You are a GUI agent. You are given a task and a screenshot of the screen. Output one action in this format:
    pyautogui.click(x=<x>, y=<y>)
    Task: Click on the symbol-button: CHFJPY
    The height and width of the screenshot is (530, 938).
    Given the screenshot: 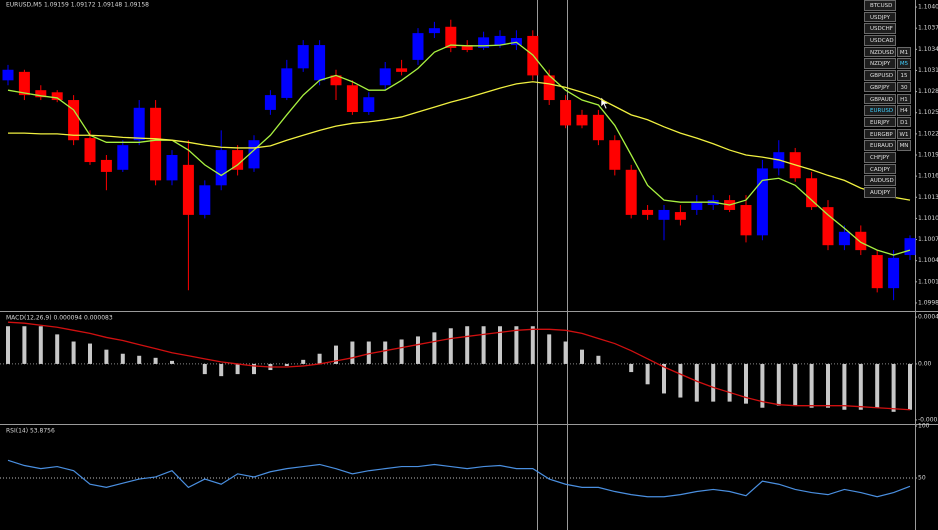 What is the action you would take?
    pyautogui.click(x=880, y=157)
    